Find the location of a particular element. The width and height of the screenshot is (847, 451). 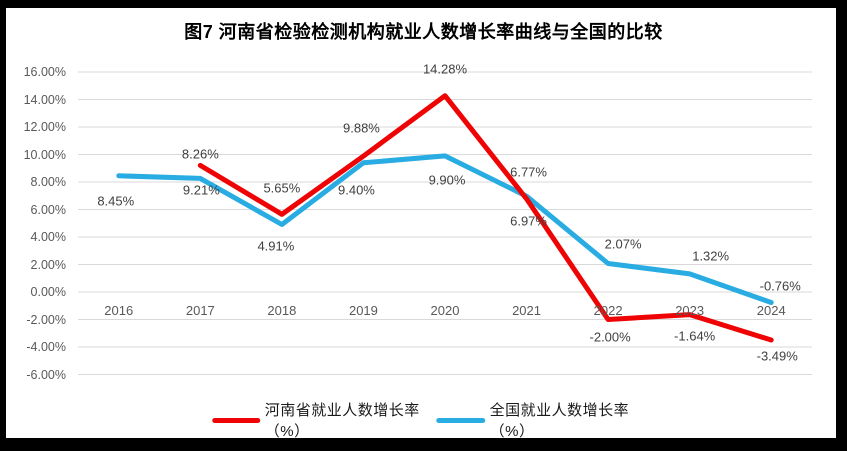

data-label: 5.65% is located at coordinates (282, 188).